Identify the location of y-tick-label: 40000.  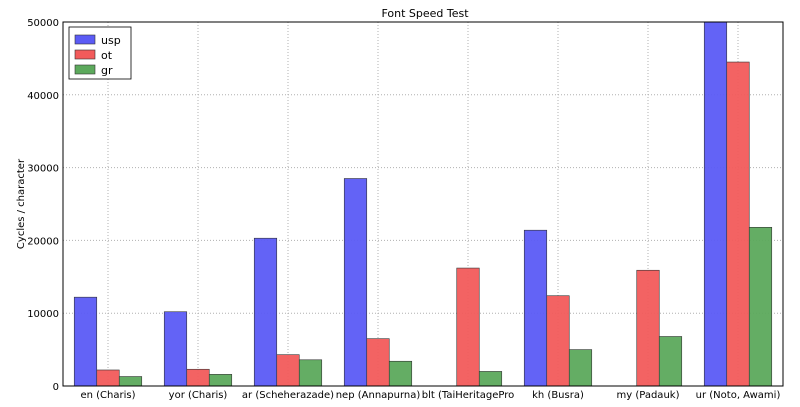
(43, 96).